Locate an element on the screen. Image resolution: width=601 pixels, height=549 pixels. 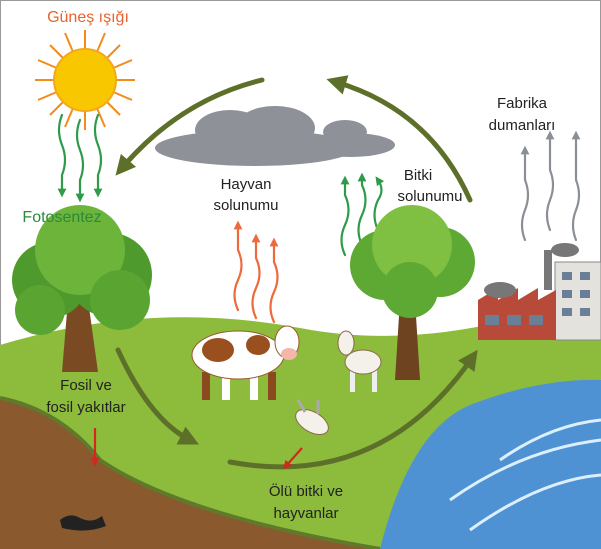
right-tree is located at coordinates (412, 292).